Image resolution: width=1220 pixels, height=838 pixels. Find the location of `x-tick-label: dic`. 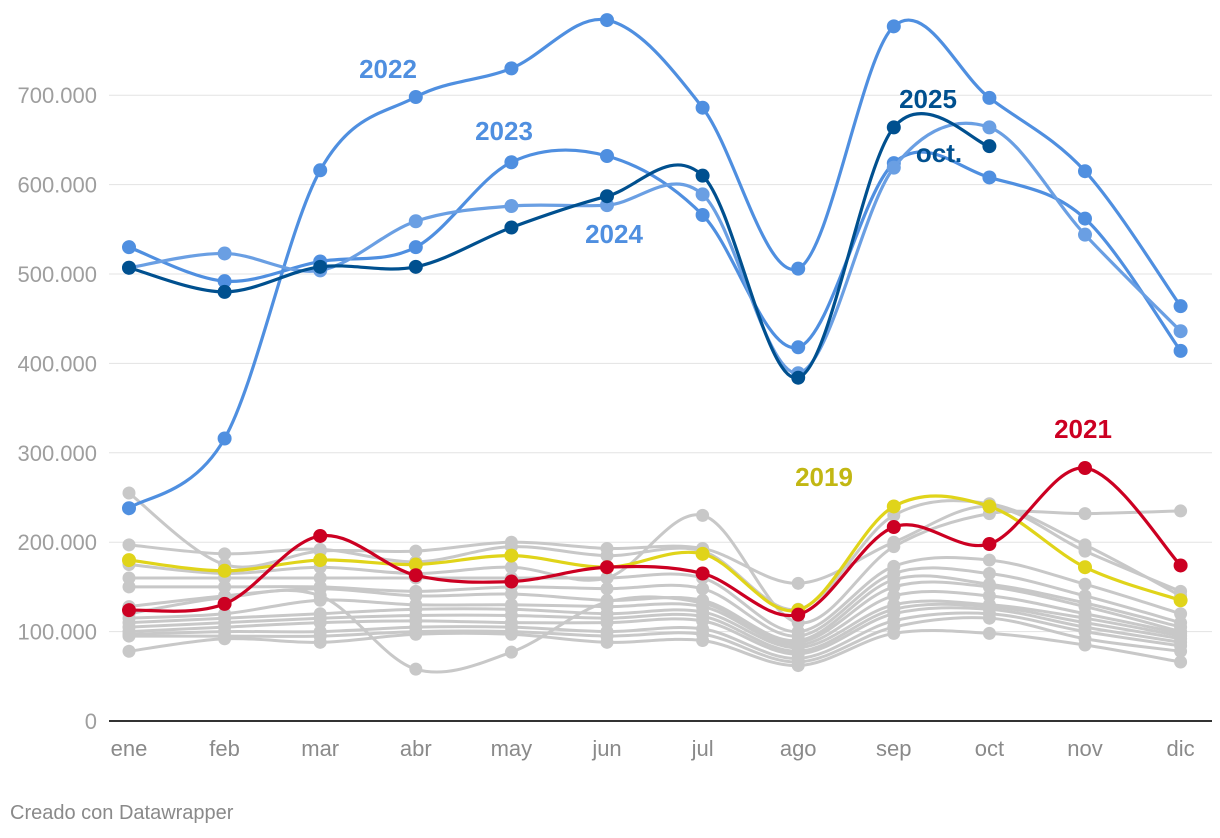

x-tick-label: dic is located at coordinates (1181, 748).